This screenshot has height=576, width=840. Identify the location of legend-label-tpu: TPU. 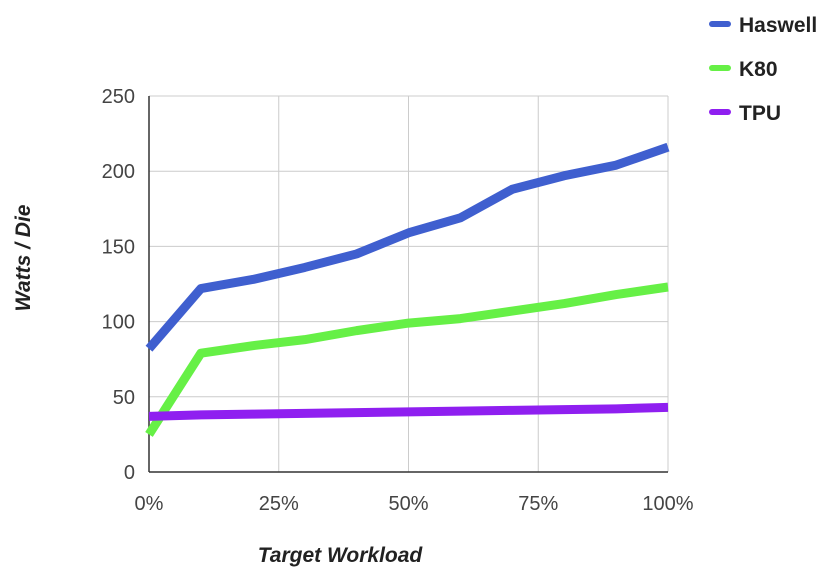
(760, 113).